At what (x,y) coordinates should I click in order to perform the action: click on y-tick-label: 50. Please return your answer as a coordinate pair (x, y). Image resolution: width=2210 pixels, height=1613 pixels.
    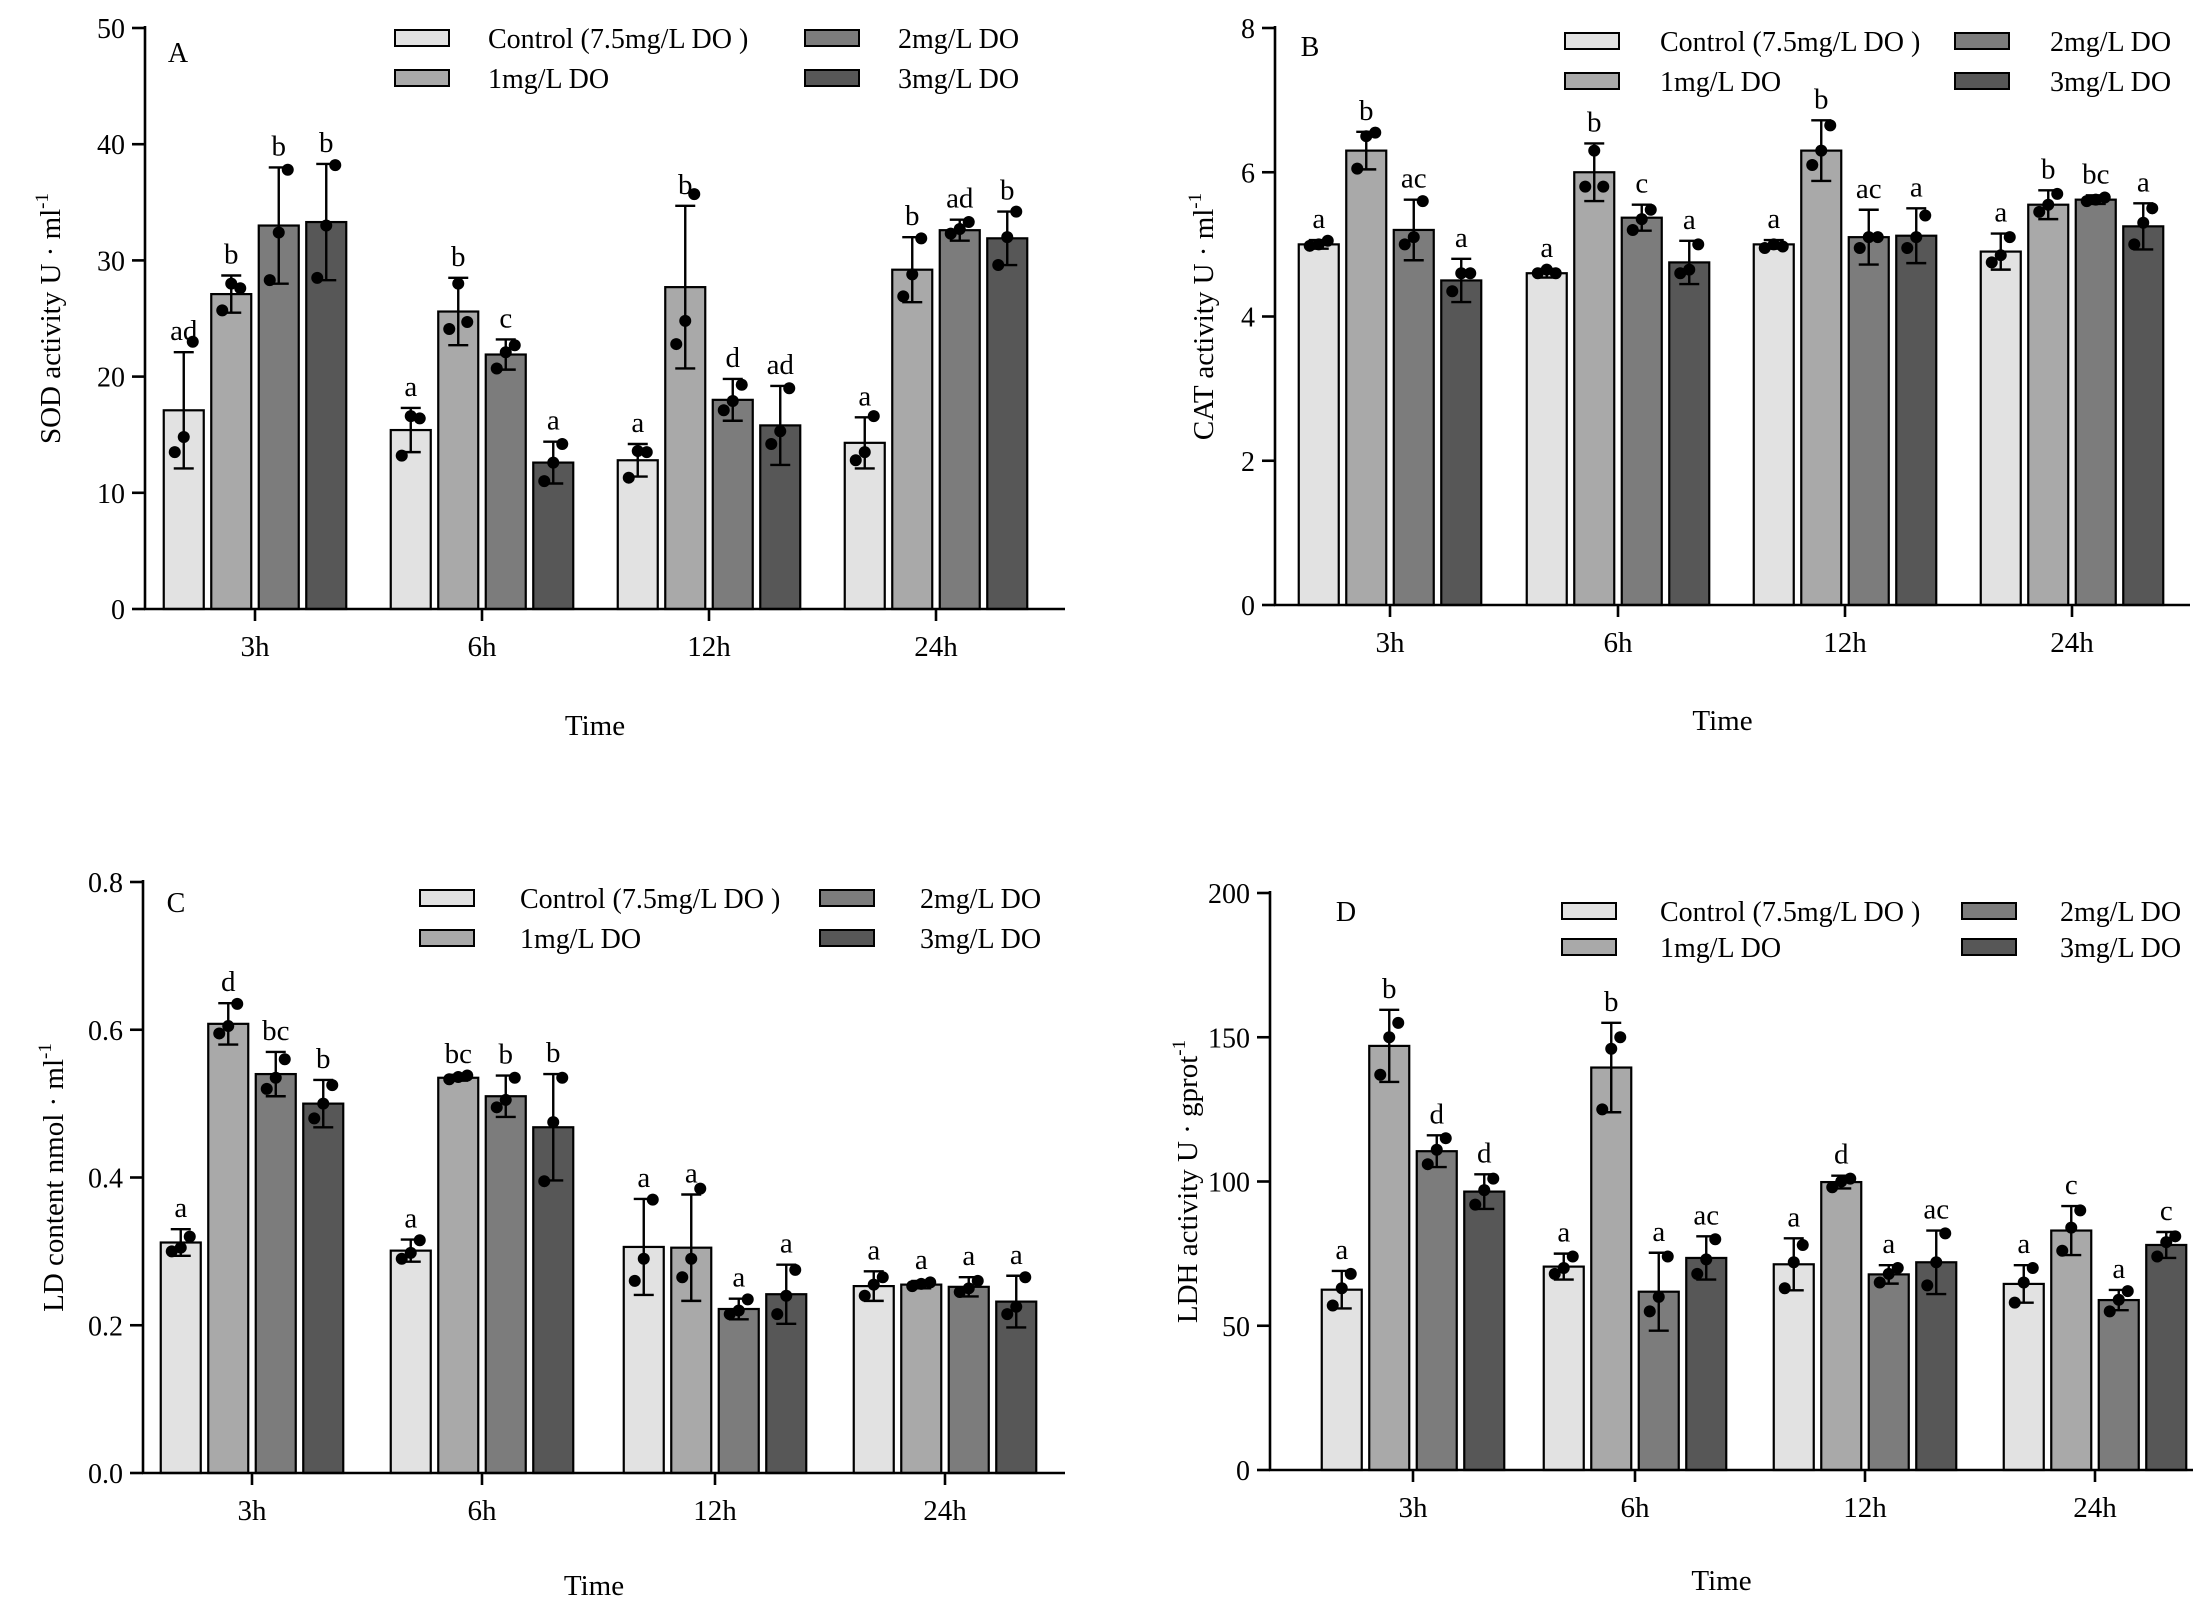
    Looking at the image, I should click on (111, 29).